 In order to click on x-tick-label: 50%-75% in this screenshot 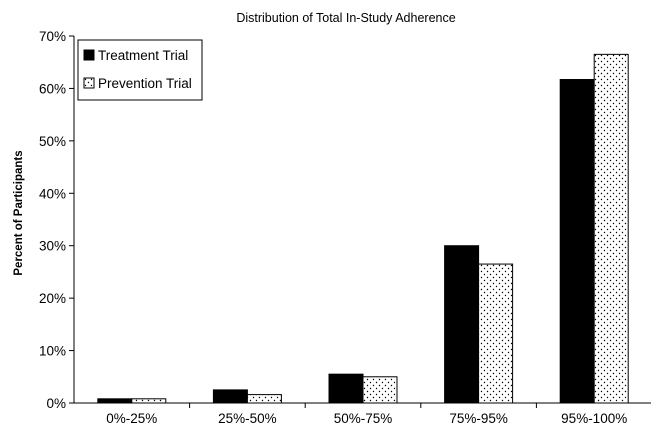, I will do `click(363, 418)`.